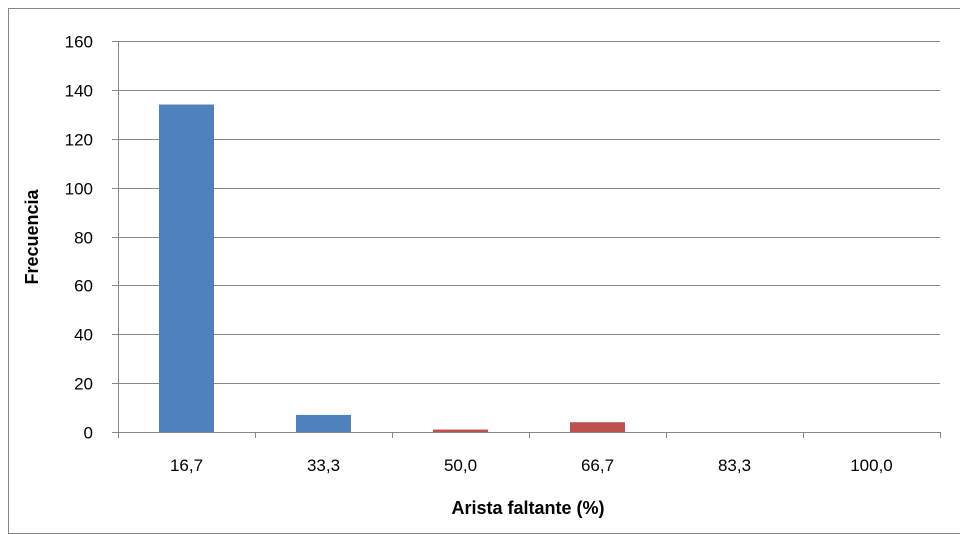 This screenshot has width=960, height=534. I want to click on y-tick-label: 40, so click(83, 335).